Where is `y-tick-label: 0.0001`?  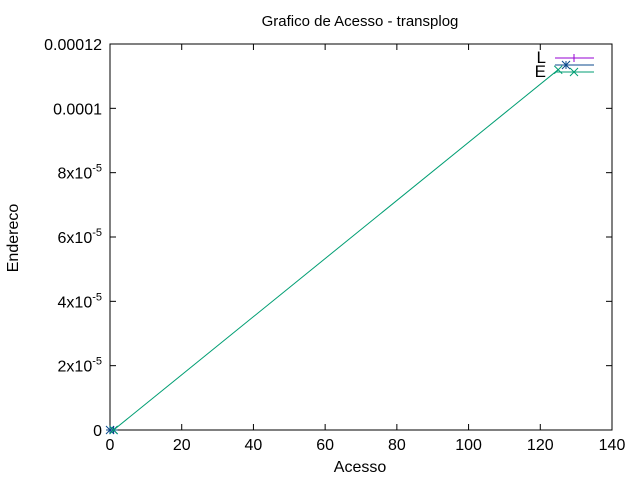
y-tick-label: 0.0001 is located at coordinates (77, 109).